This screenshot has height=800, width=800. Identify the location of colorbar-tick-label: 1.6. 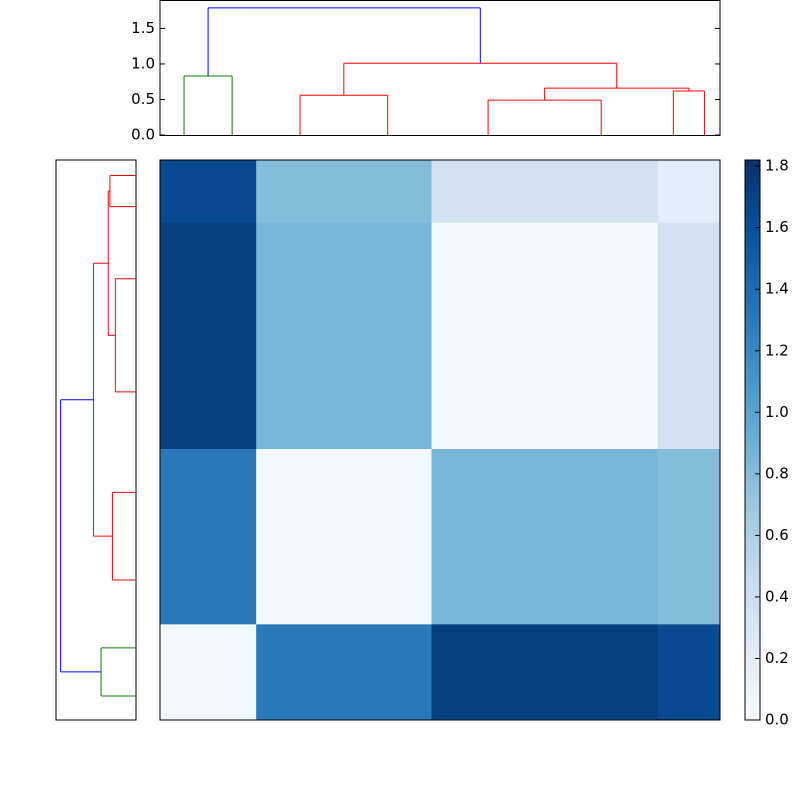
(777, 227).